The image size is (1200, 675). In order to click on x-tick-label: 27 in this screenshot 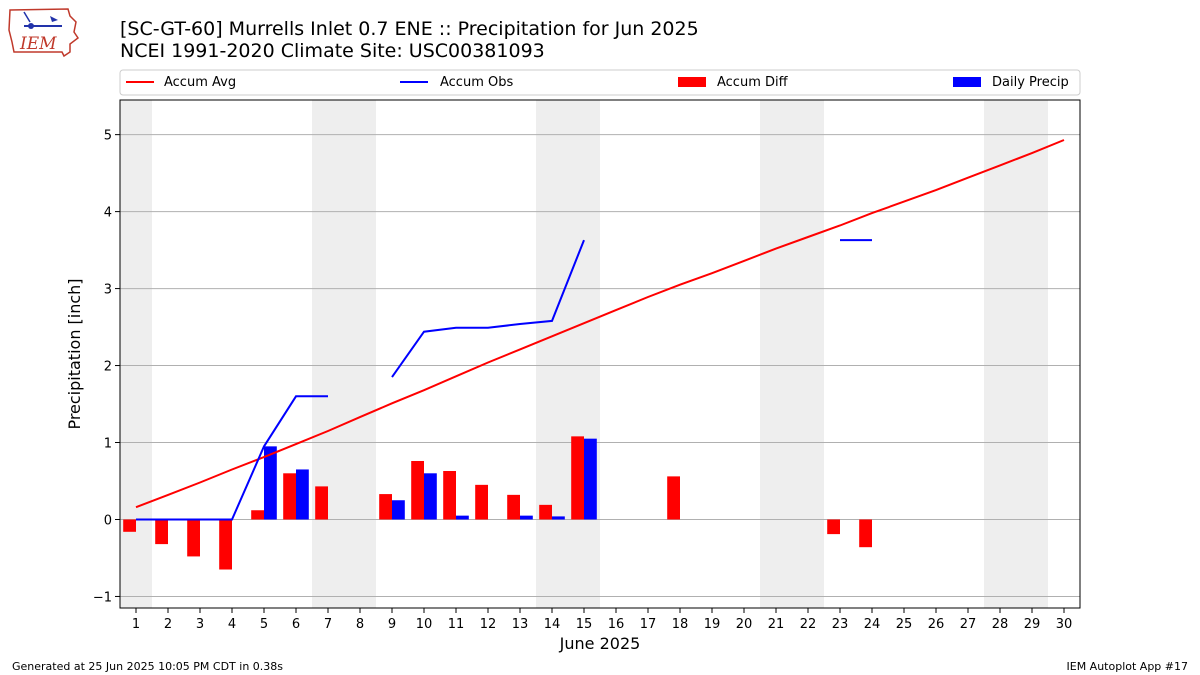, I will do `click(968, 624)`.